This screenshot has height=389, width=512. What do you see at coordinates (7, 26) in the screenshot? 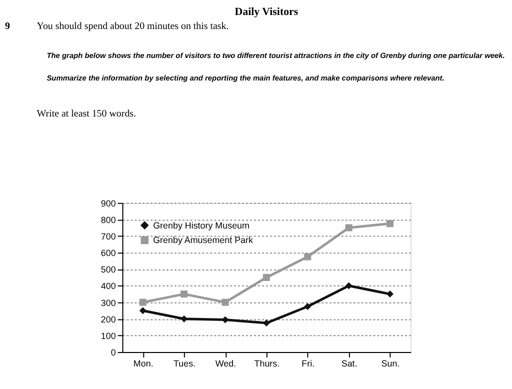
I see `text: 9` at bounding box center [7, 26].